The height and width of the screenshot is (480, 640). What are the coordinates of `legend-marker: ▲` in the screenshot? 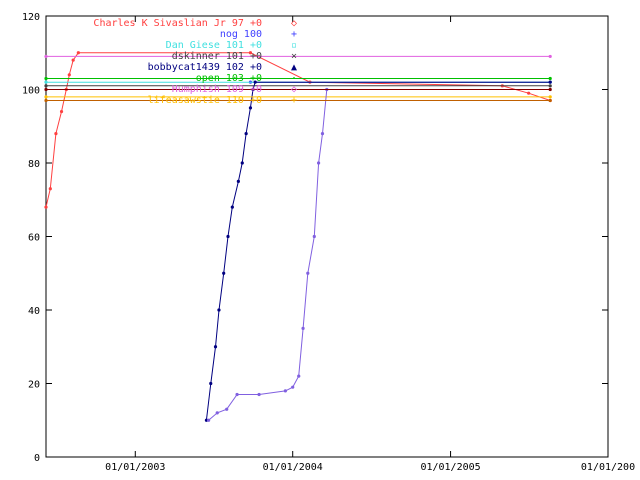 It's located at (294, 67).